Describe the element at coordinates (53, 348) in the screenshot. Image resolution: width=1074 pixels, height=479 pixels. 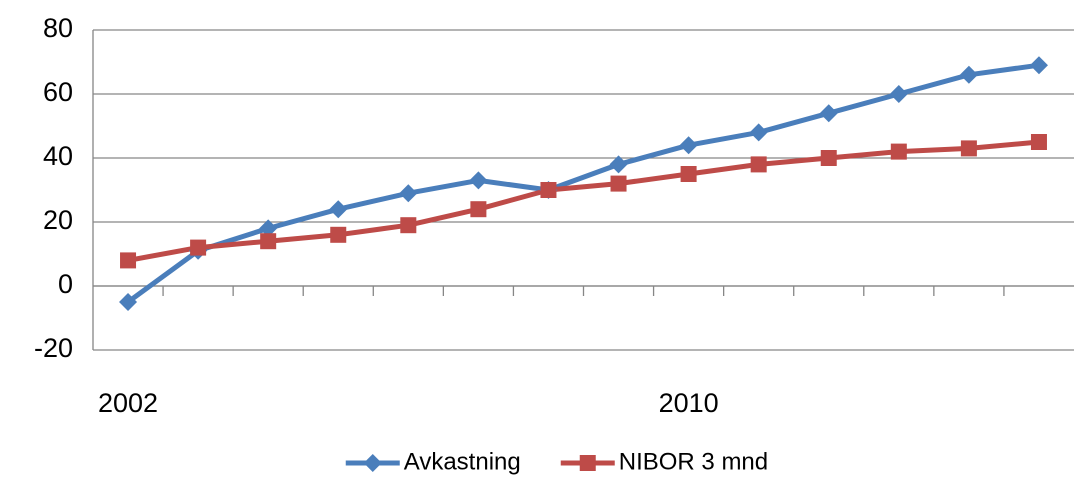
I see `y-tick-label: -20` at that location.